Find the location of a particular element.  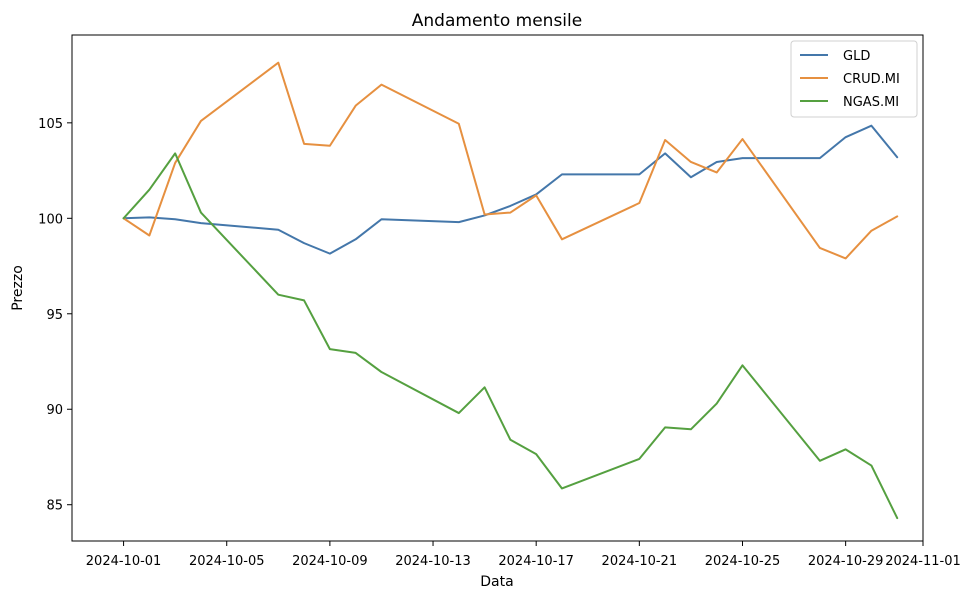

y-tick-label: 105 is located at coordinates (50, 124).